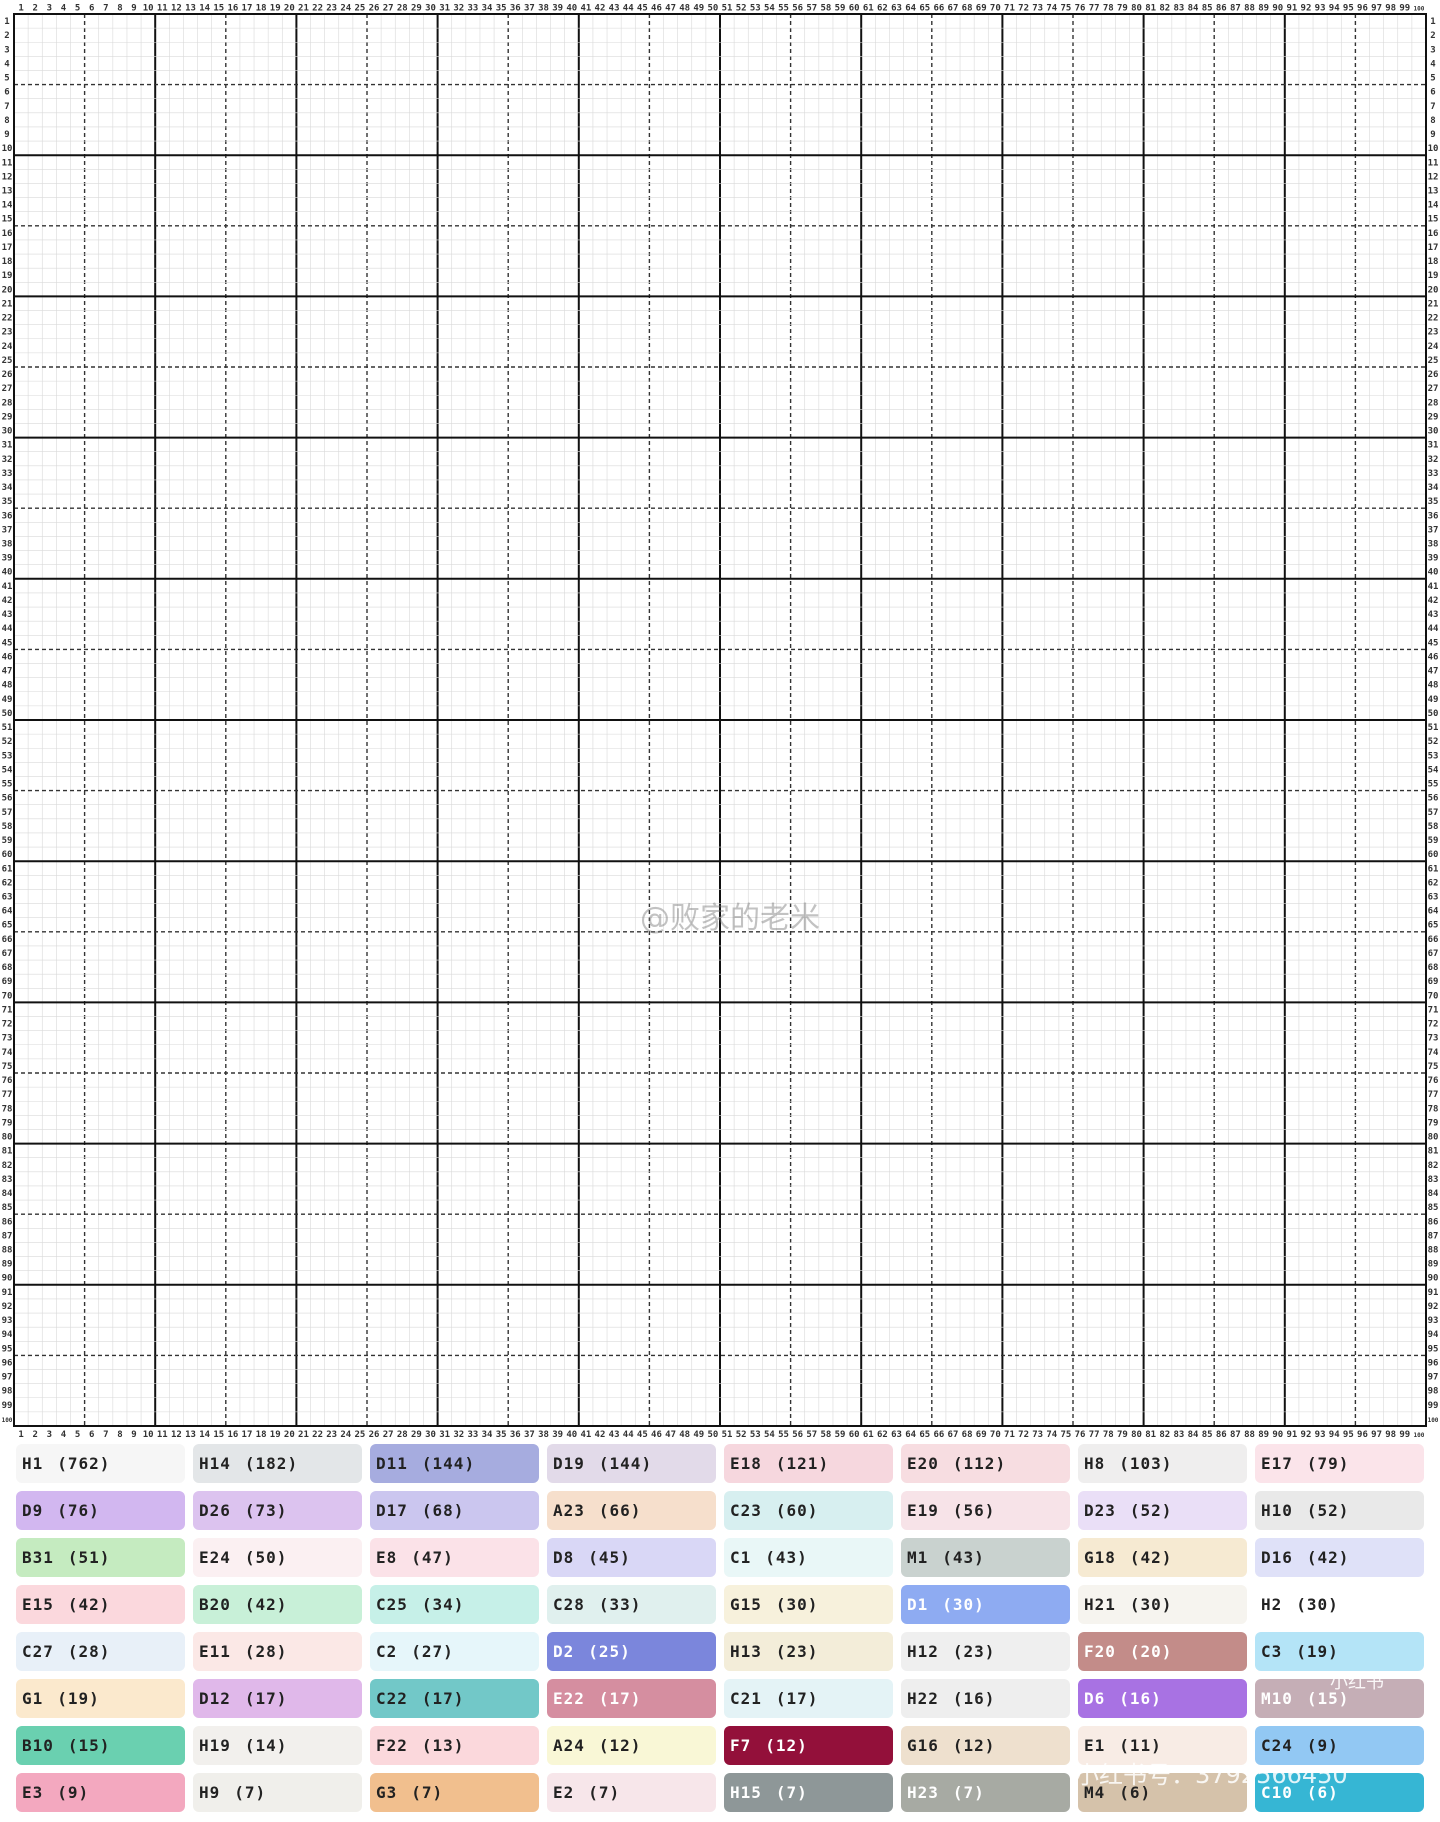 This screenshot has width=1440, height=1822. What do you see at coordinates (974, 1510) in the screenshot?
I see `legend-bead-count: (56)` at bounding box center [974, 1510].